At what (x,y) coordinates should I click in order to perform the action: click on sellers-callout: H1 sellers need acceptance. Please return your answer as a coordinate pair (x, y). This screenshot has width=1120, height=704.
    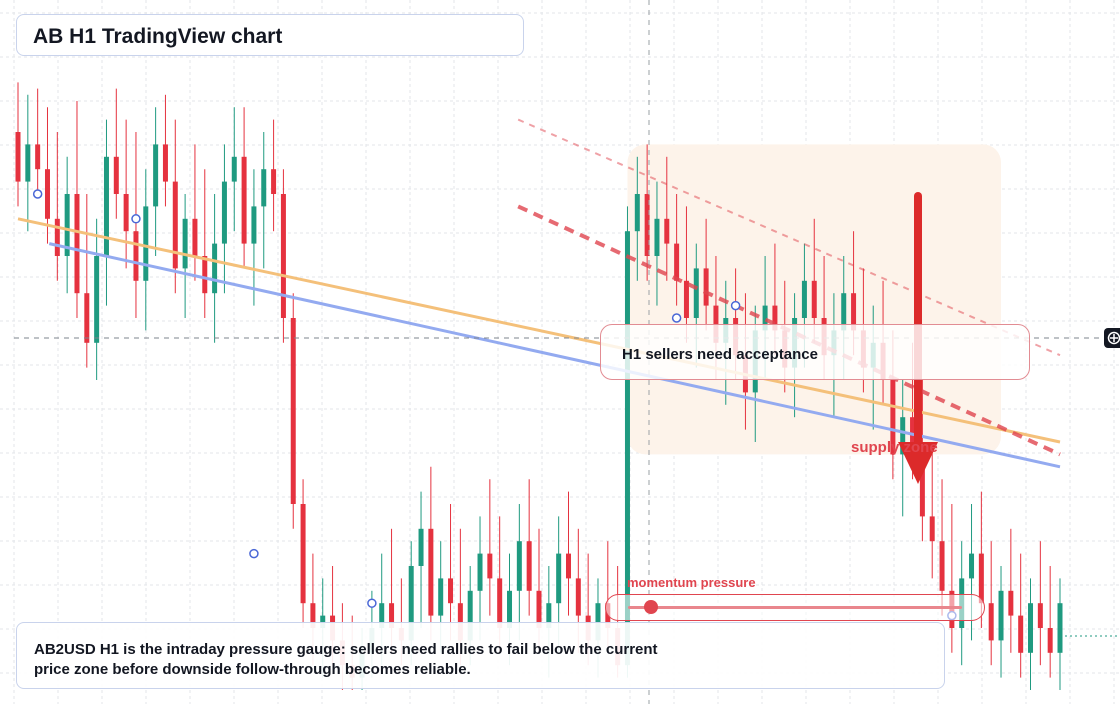
    Looking at the image, I should click on (815, 352).